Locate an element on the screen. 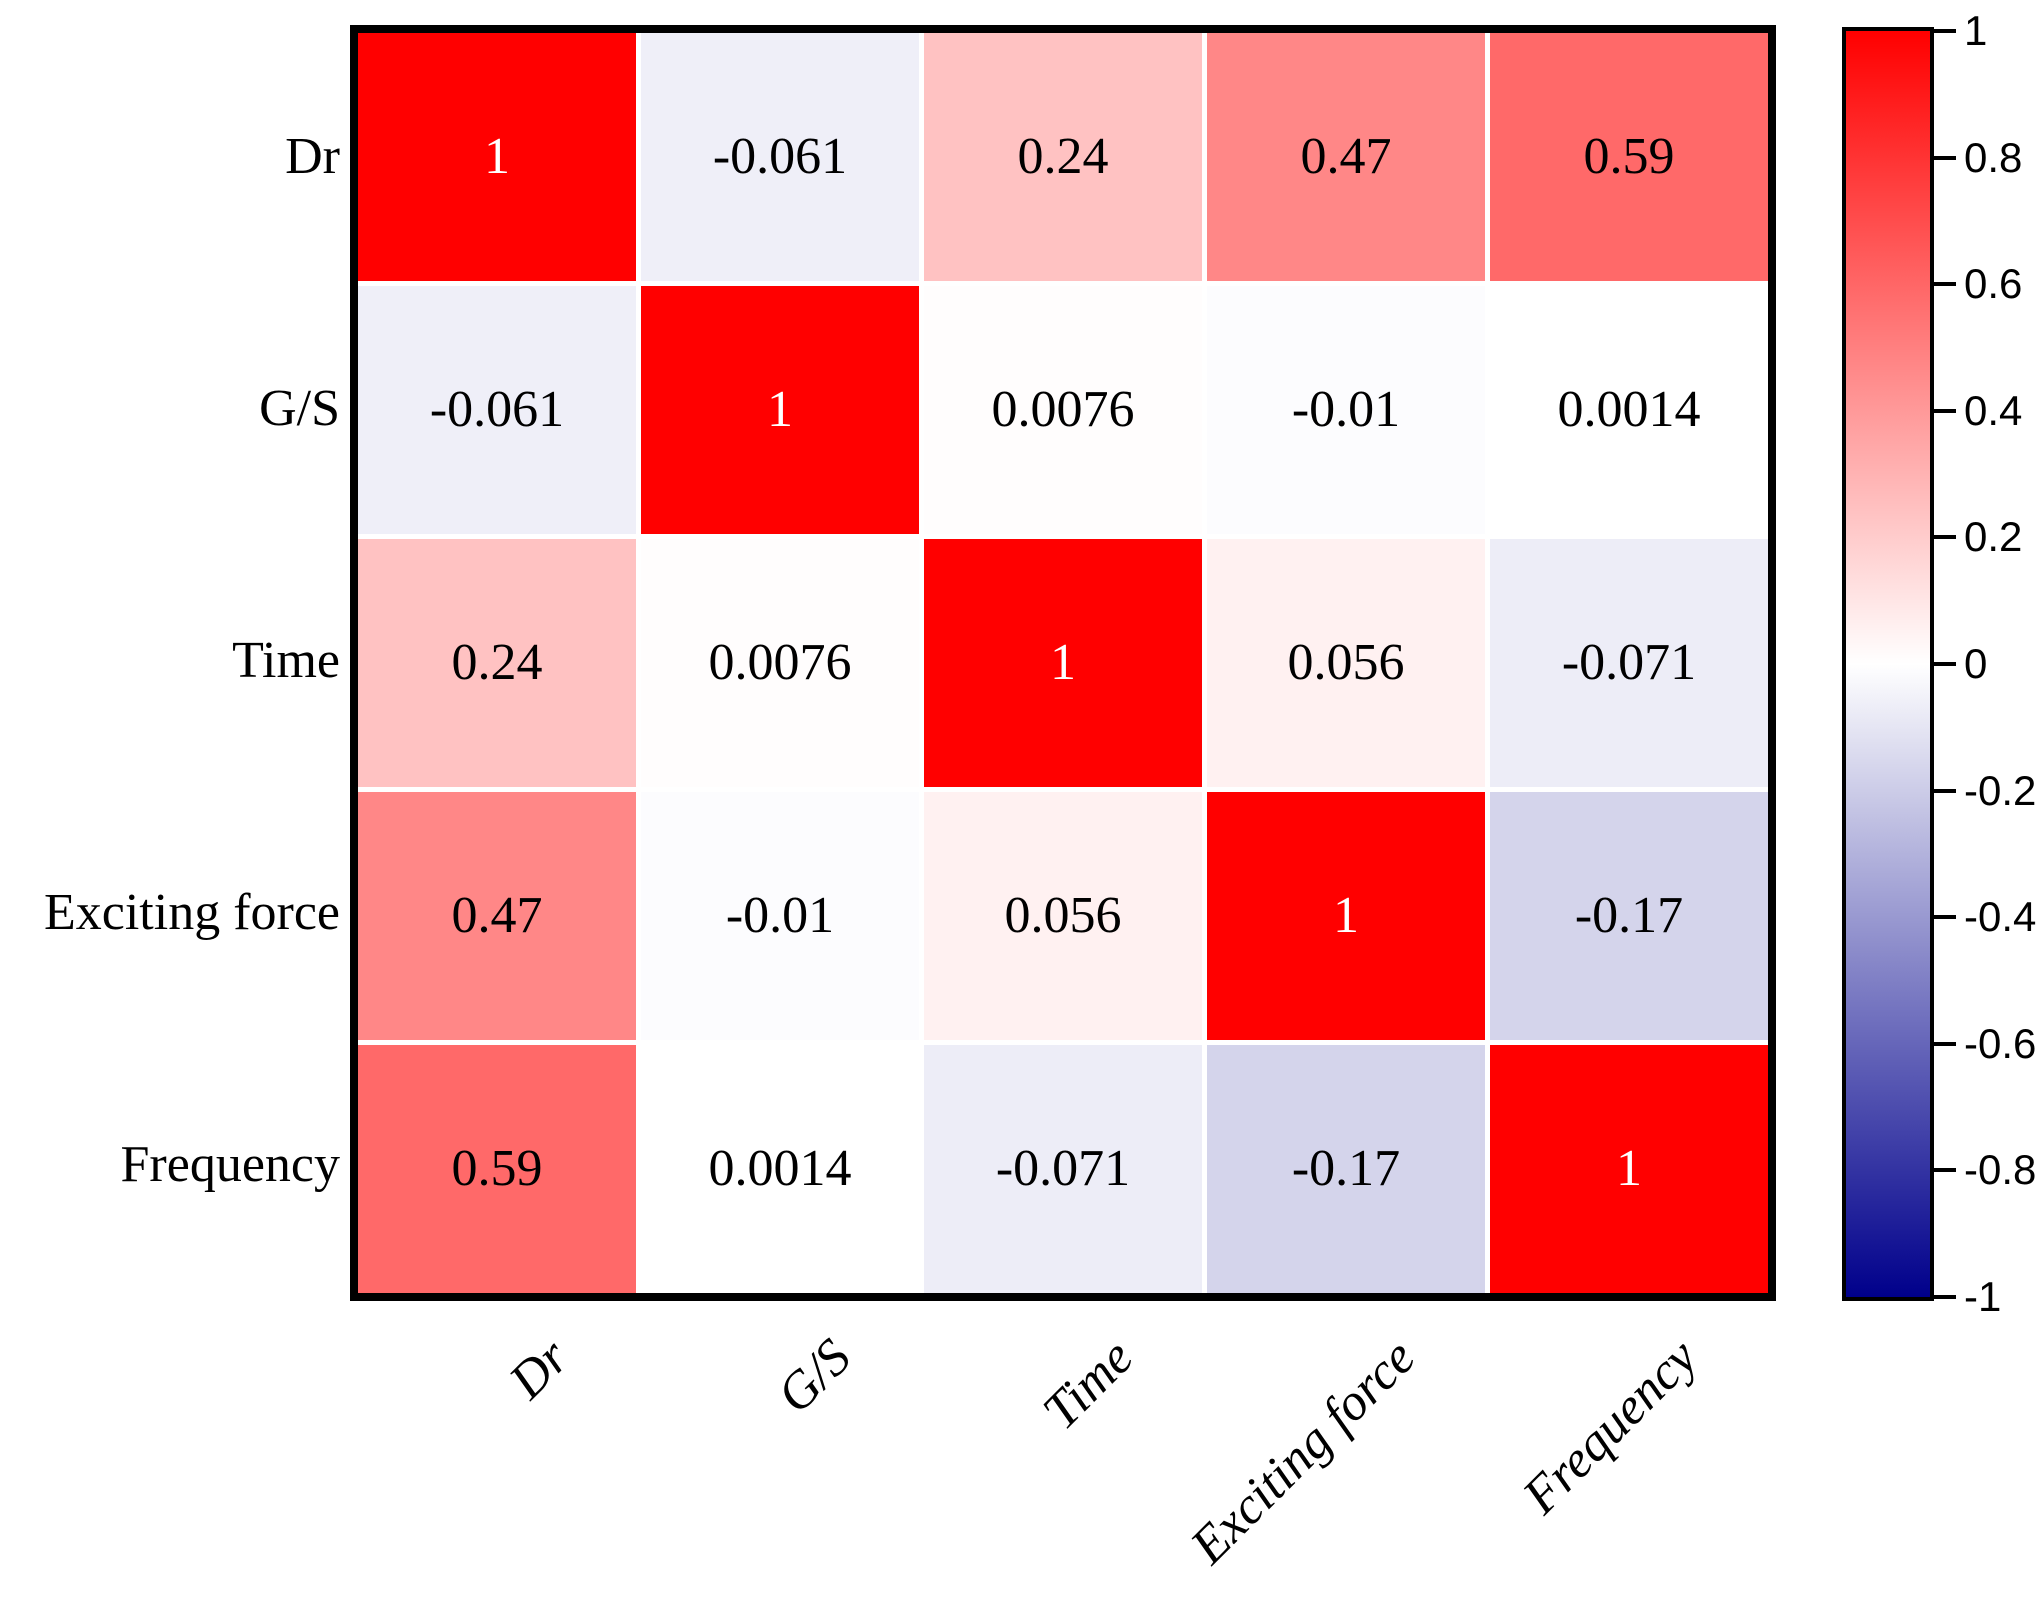  colorbar-tick-label-neg0.8: -0.8 is located at coordinates (2000, 1170).